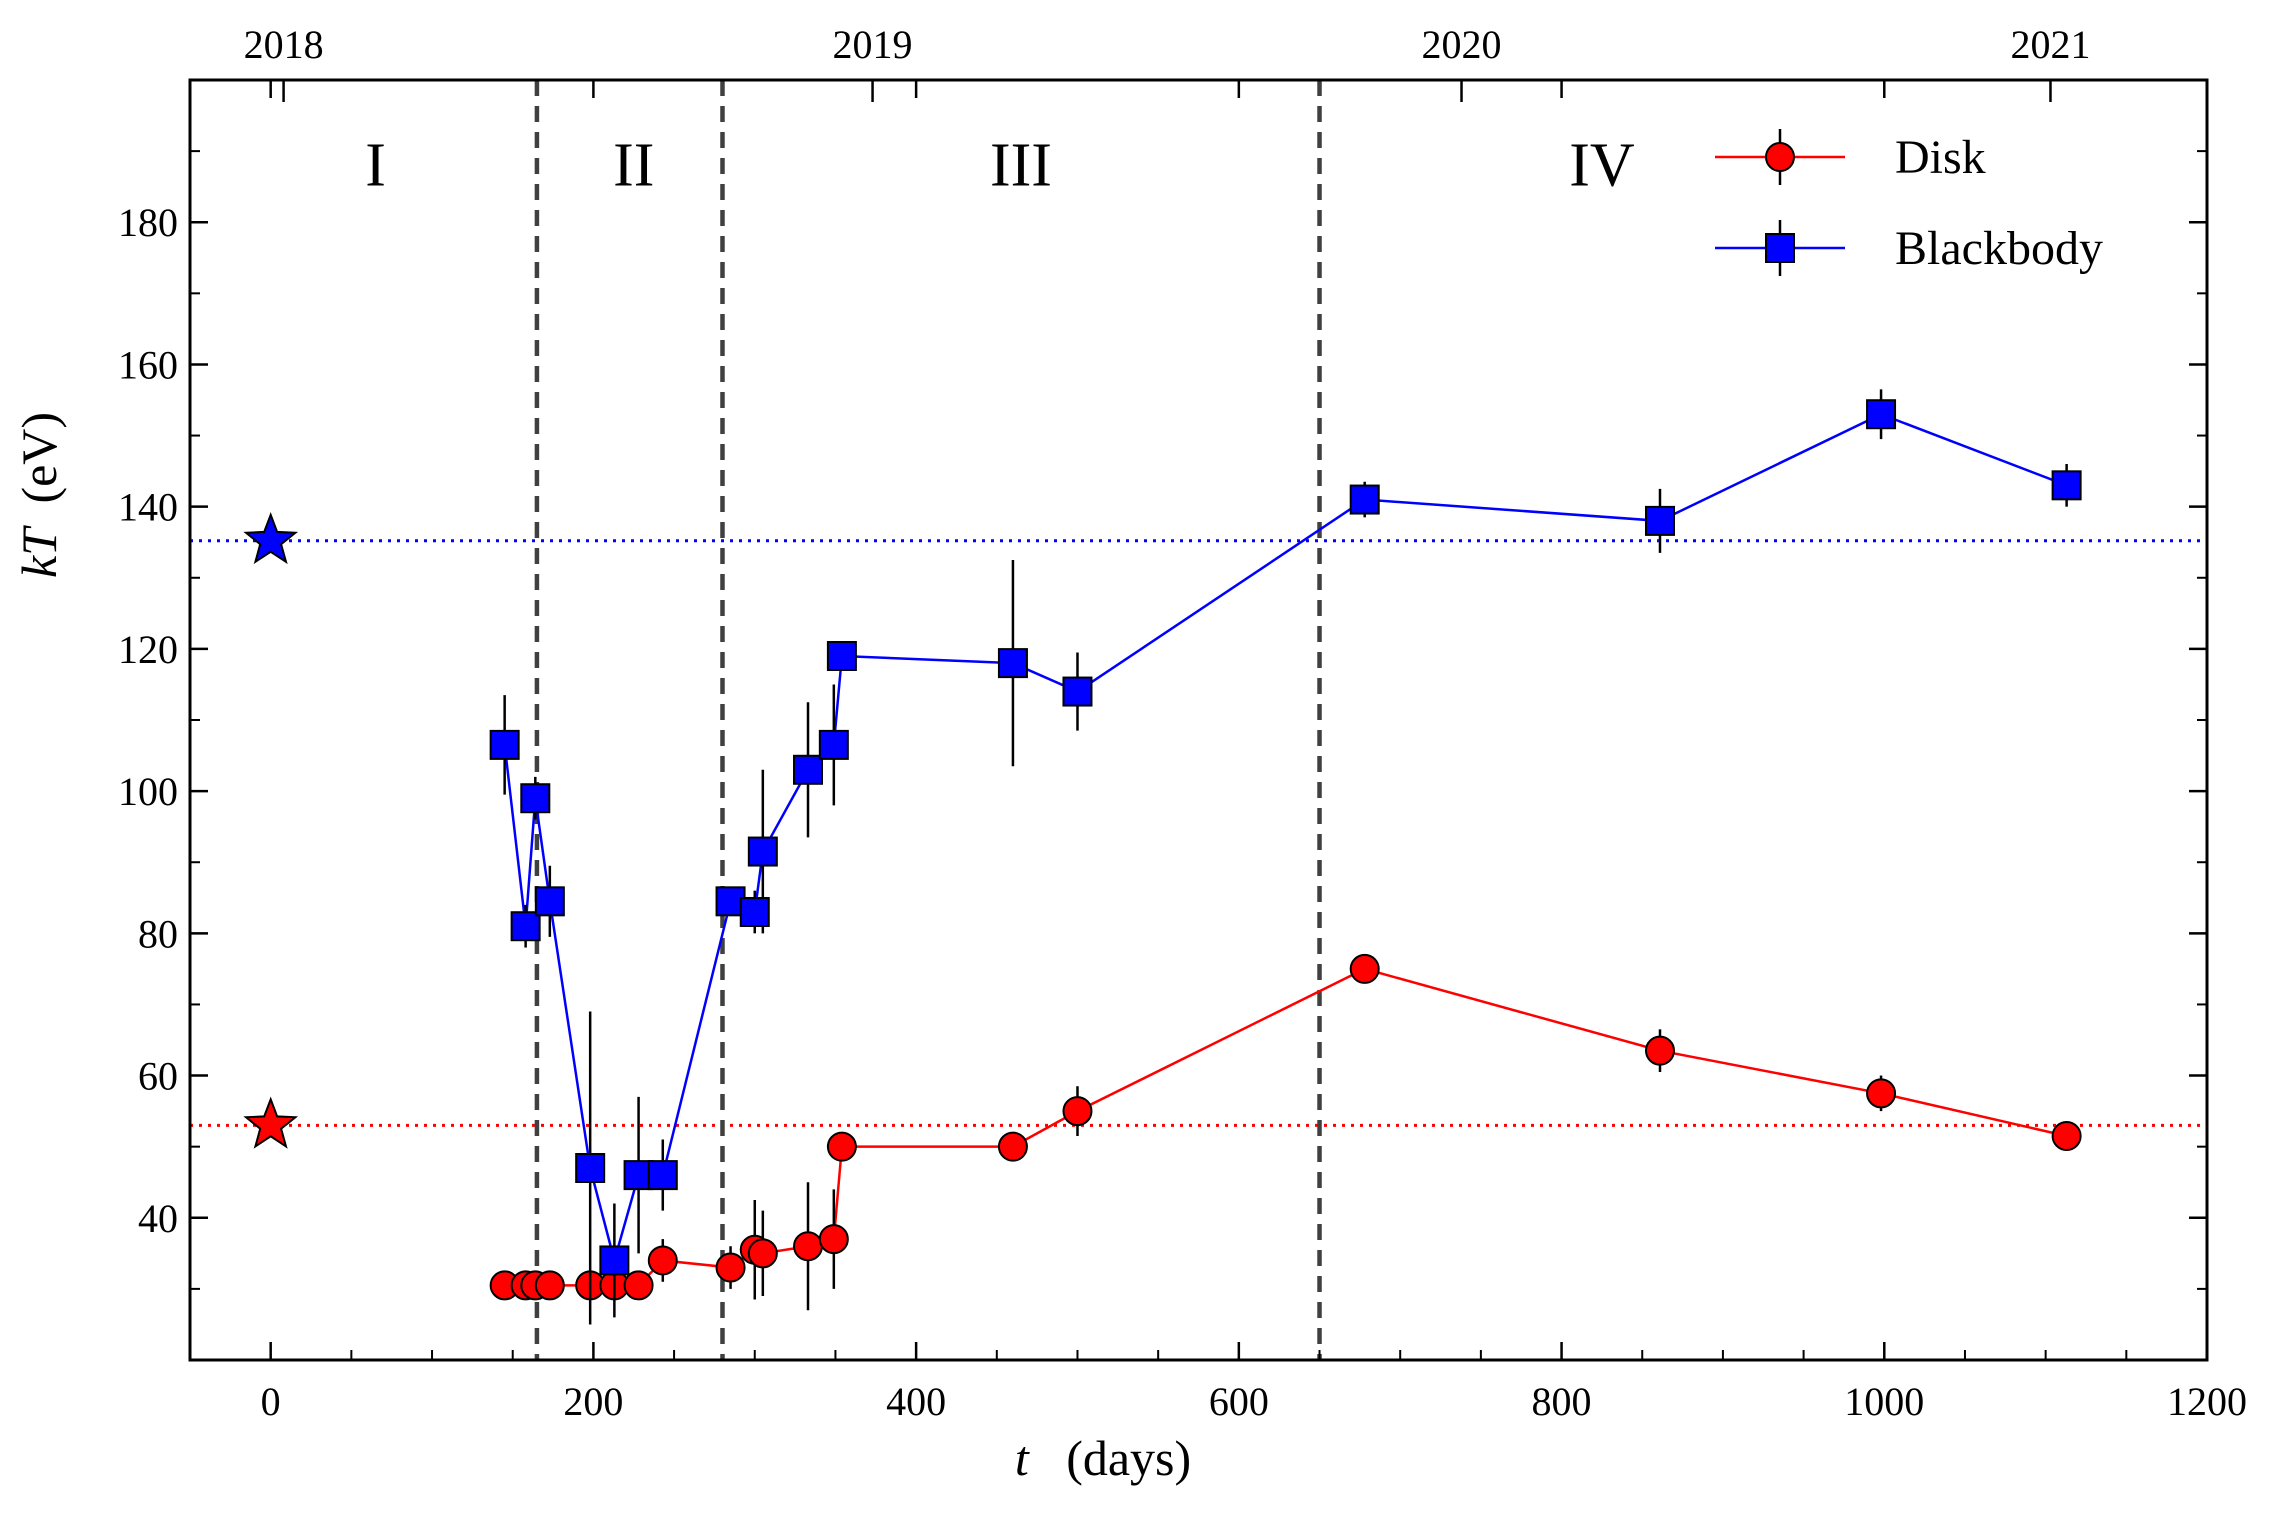 This screenshot has width=2277, height=1520. I want to click on y-axis-unit: (eV), so click(39, 458).